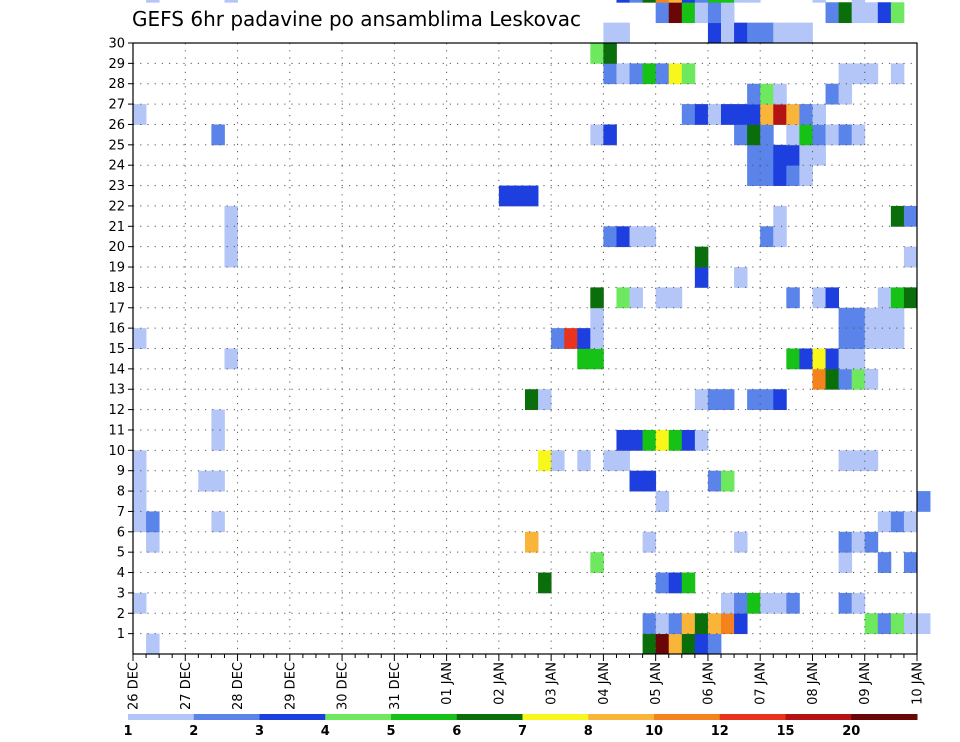 The height and width of the screenshot is (742, 960). I want to click on y-tick-label: 7, so click(121, 512).